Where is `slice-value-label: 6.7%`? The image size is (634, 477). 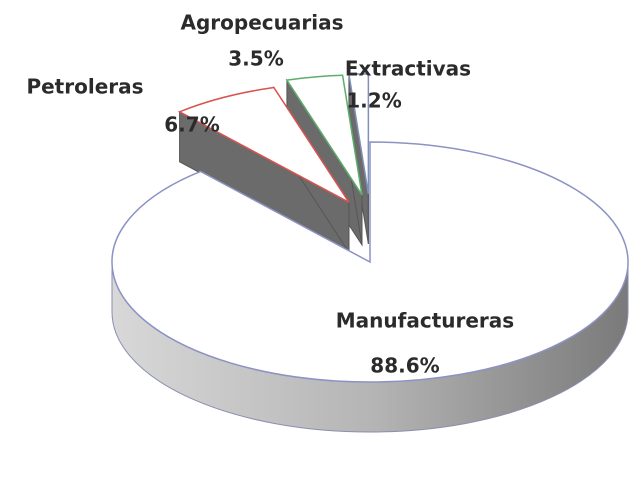
slice-value-label: 6.7% is located at coordinates (191, 125).